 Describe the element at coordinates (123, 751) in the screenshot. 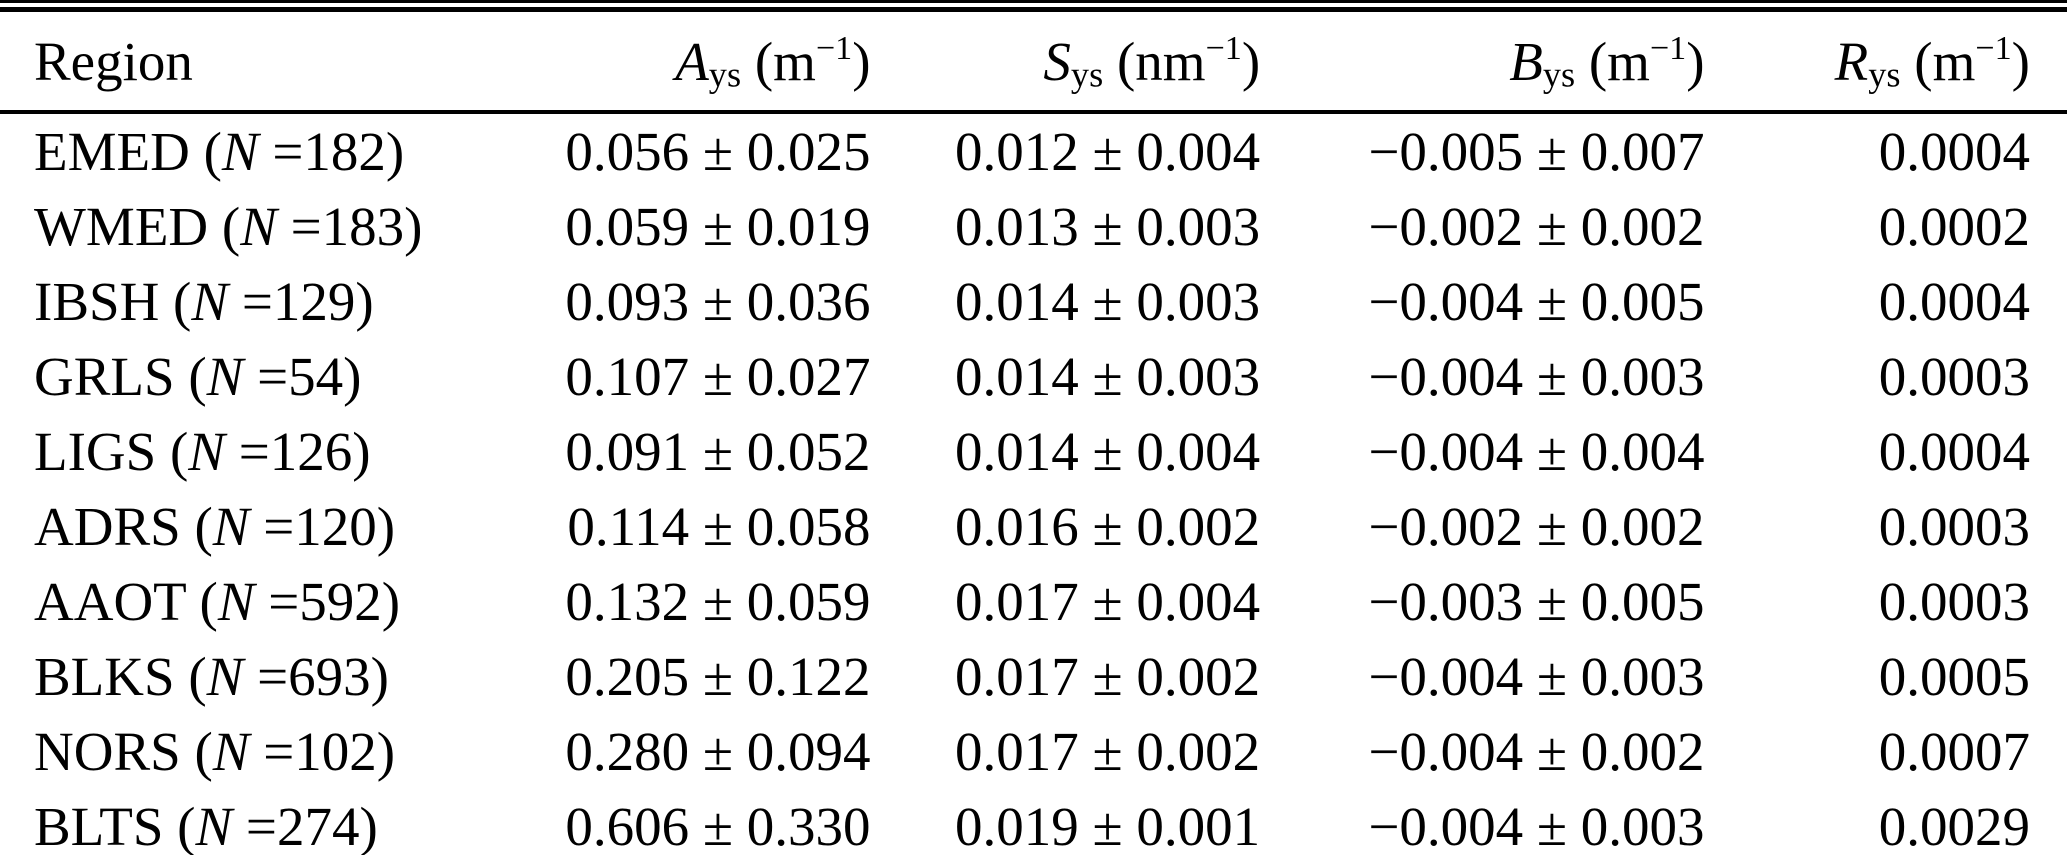

I see `region-label: NORS (` at that location.